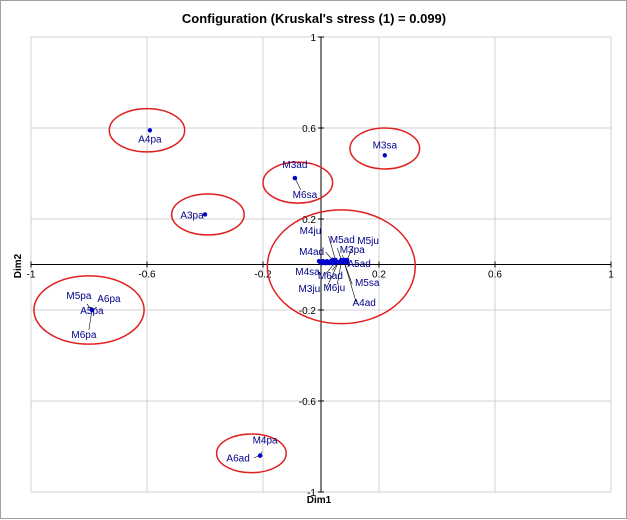  What do you see at coordinates (308, 402) in the screenshot?
I see `y-tick-label: -0.6` at bounding box center [308, 402].